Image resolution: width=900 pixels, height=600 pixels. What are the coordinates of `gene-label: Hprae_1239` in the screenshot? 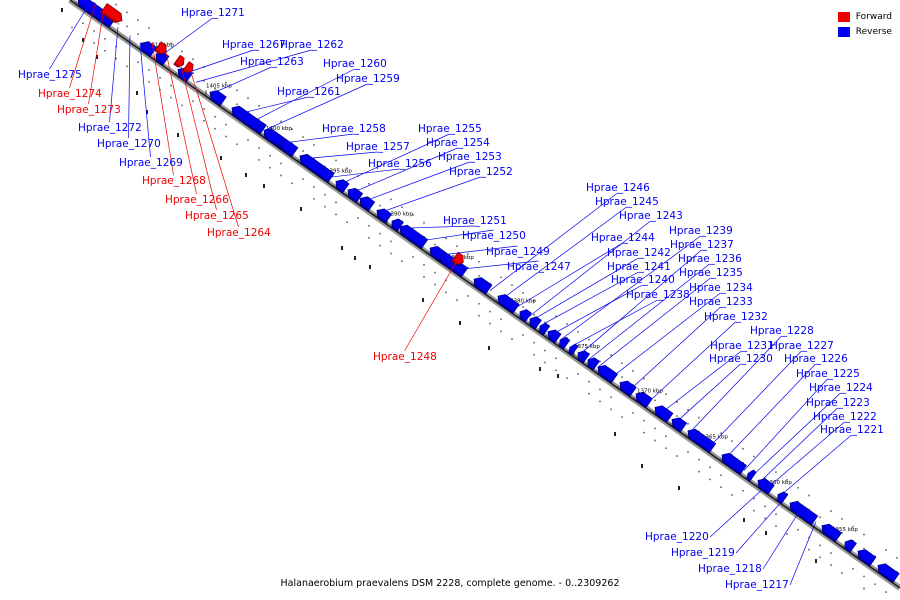 It's located at (701, 231).